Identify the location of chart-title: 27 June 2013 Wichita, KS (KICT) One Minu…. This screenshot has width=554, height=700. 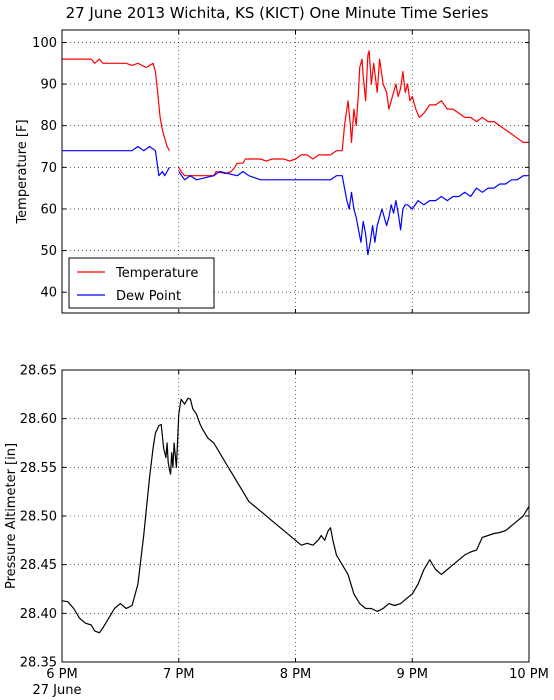
(277, 13).